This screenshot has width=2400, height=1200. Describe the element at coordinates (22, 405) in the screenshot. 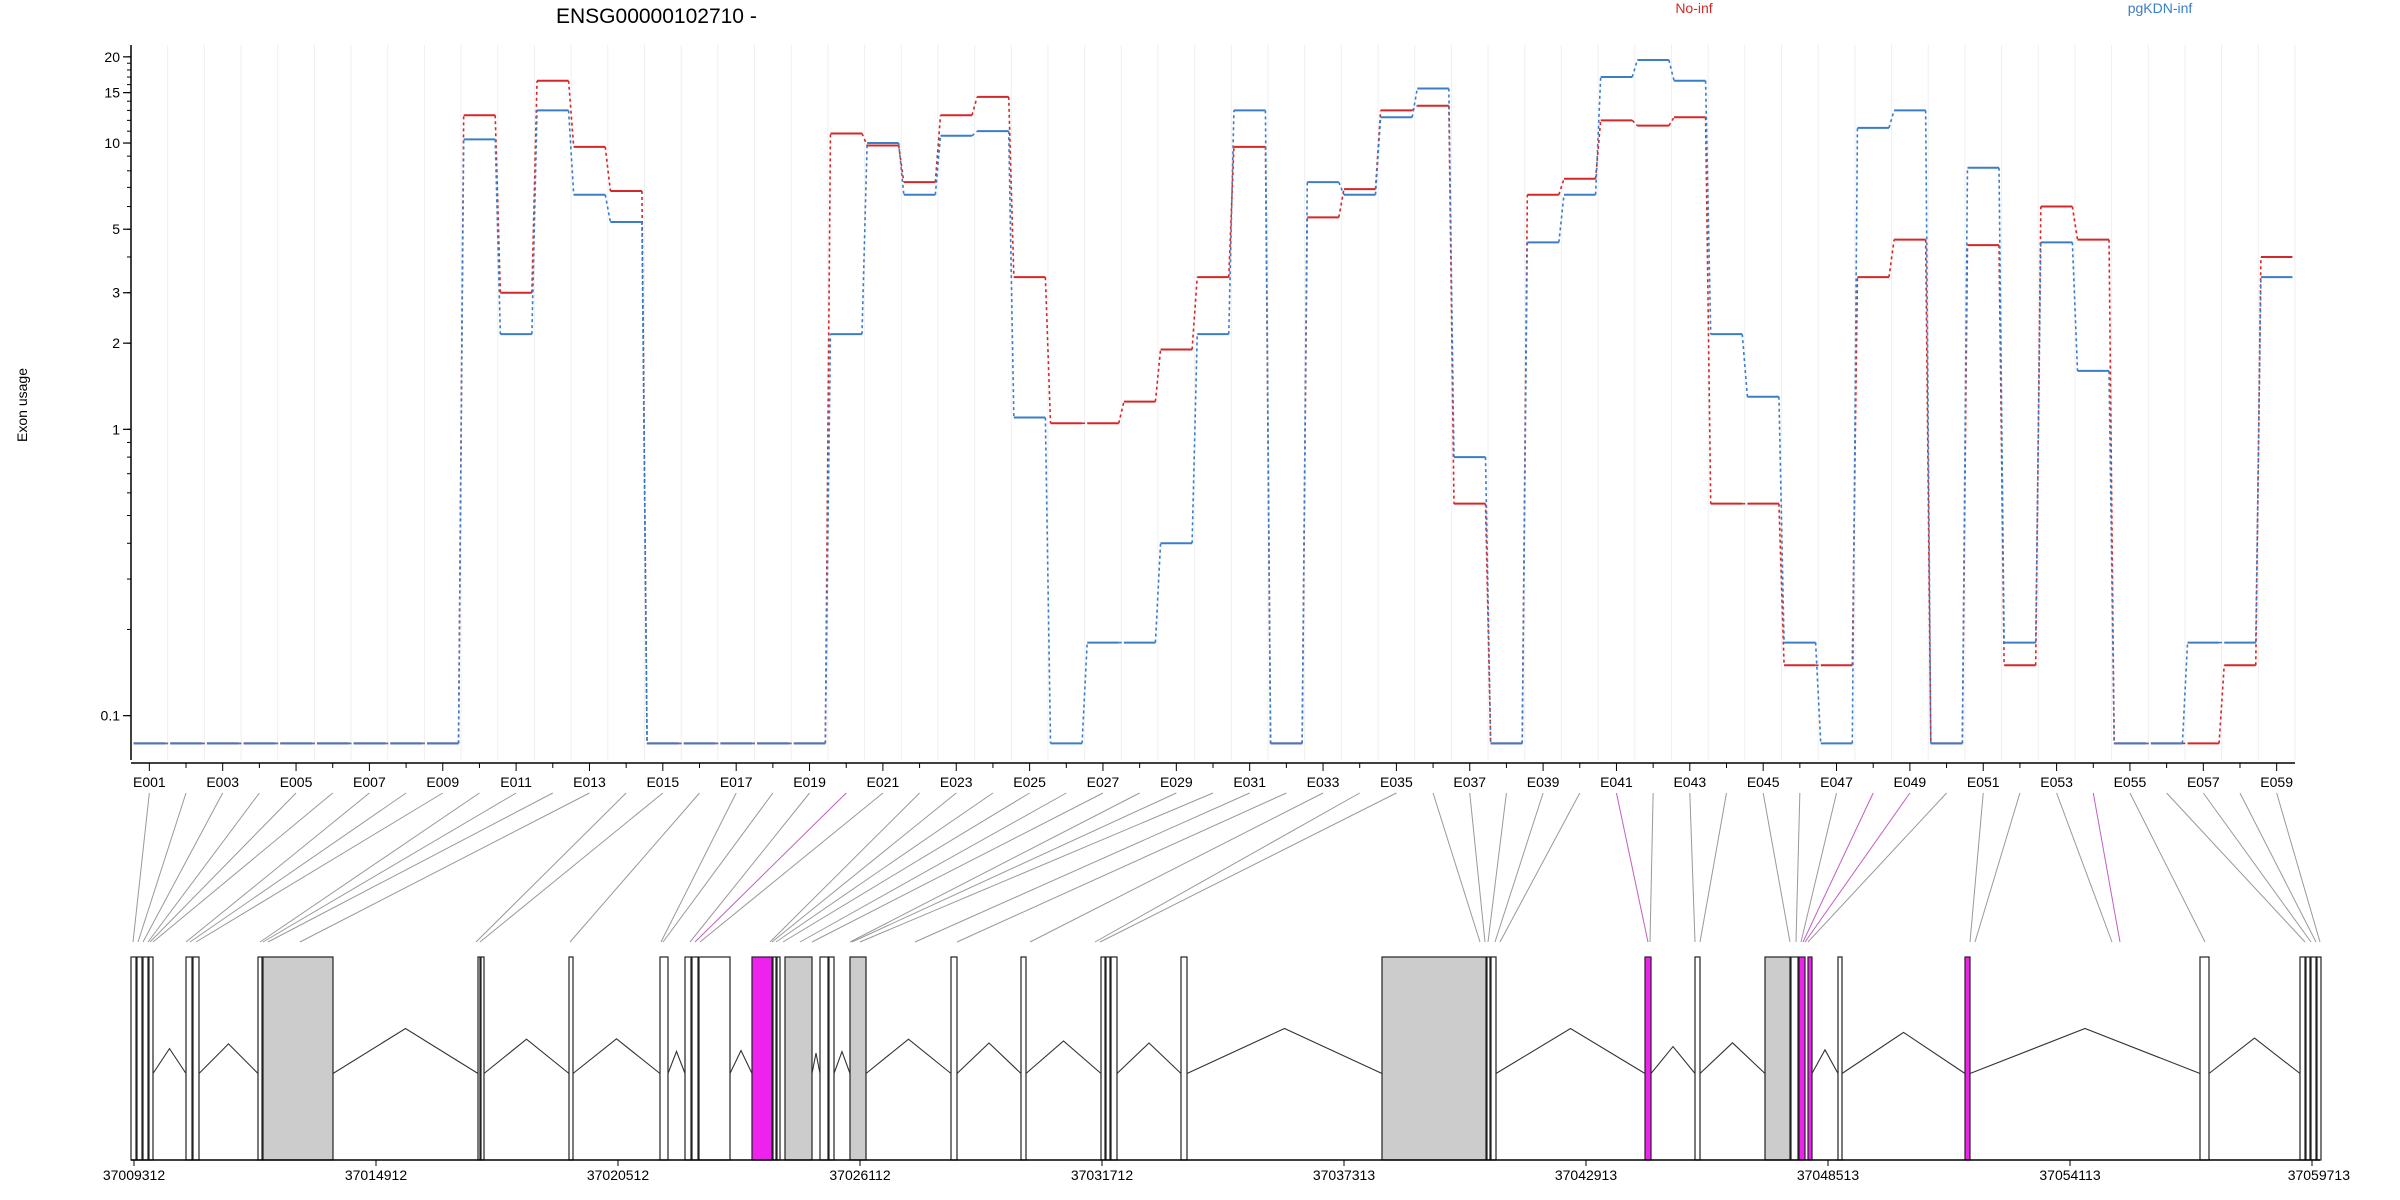

I see `y-axis-label: Exon usage` at that location.